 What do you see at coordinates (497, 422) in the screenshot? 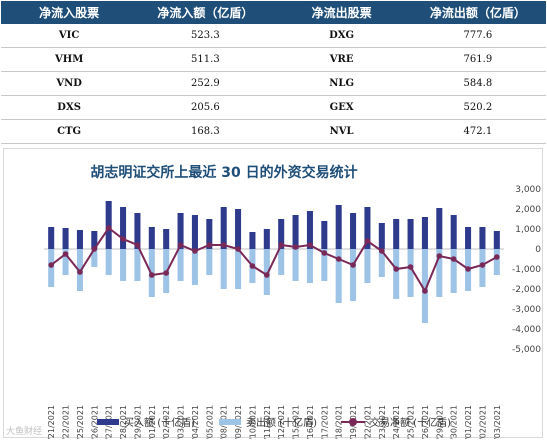
I see `x-tick-label: 12/03/2021` at bounding box center [497, 422].